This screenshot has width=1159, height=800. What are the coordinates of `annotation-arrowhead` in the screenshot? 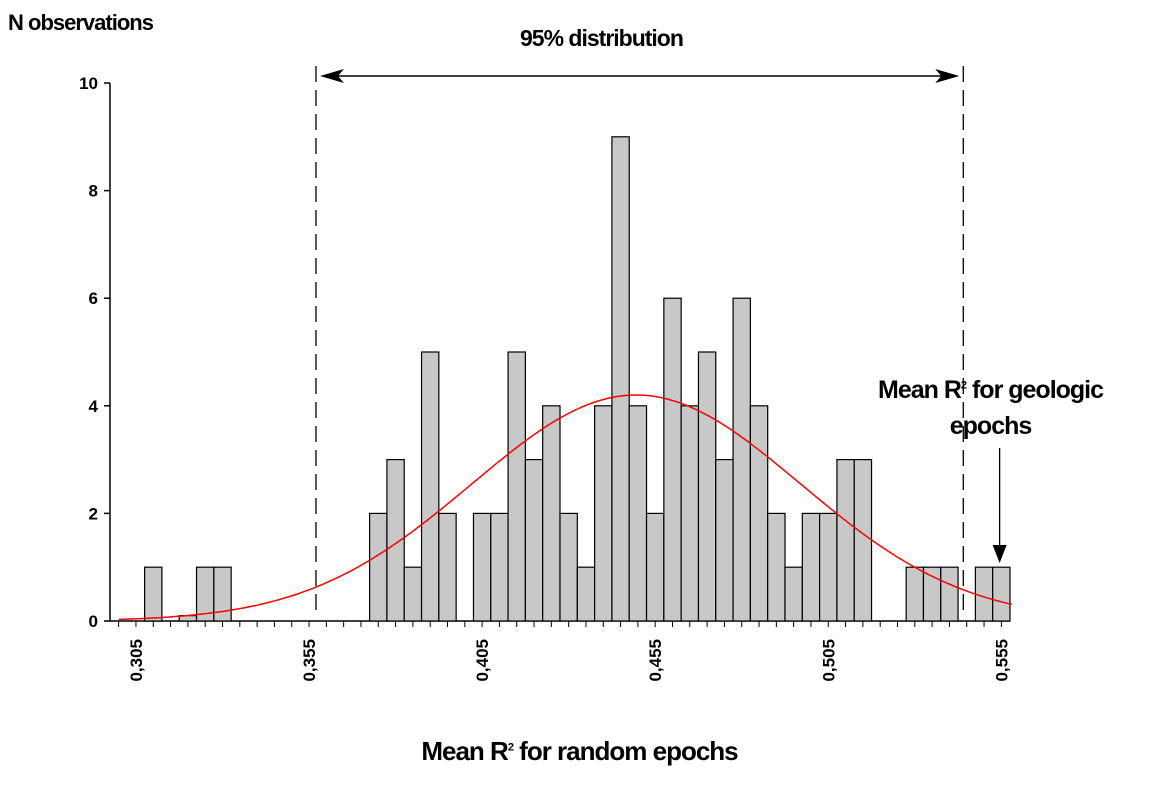 It's located at (999, 554).